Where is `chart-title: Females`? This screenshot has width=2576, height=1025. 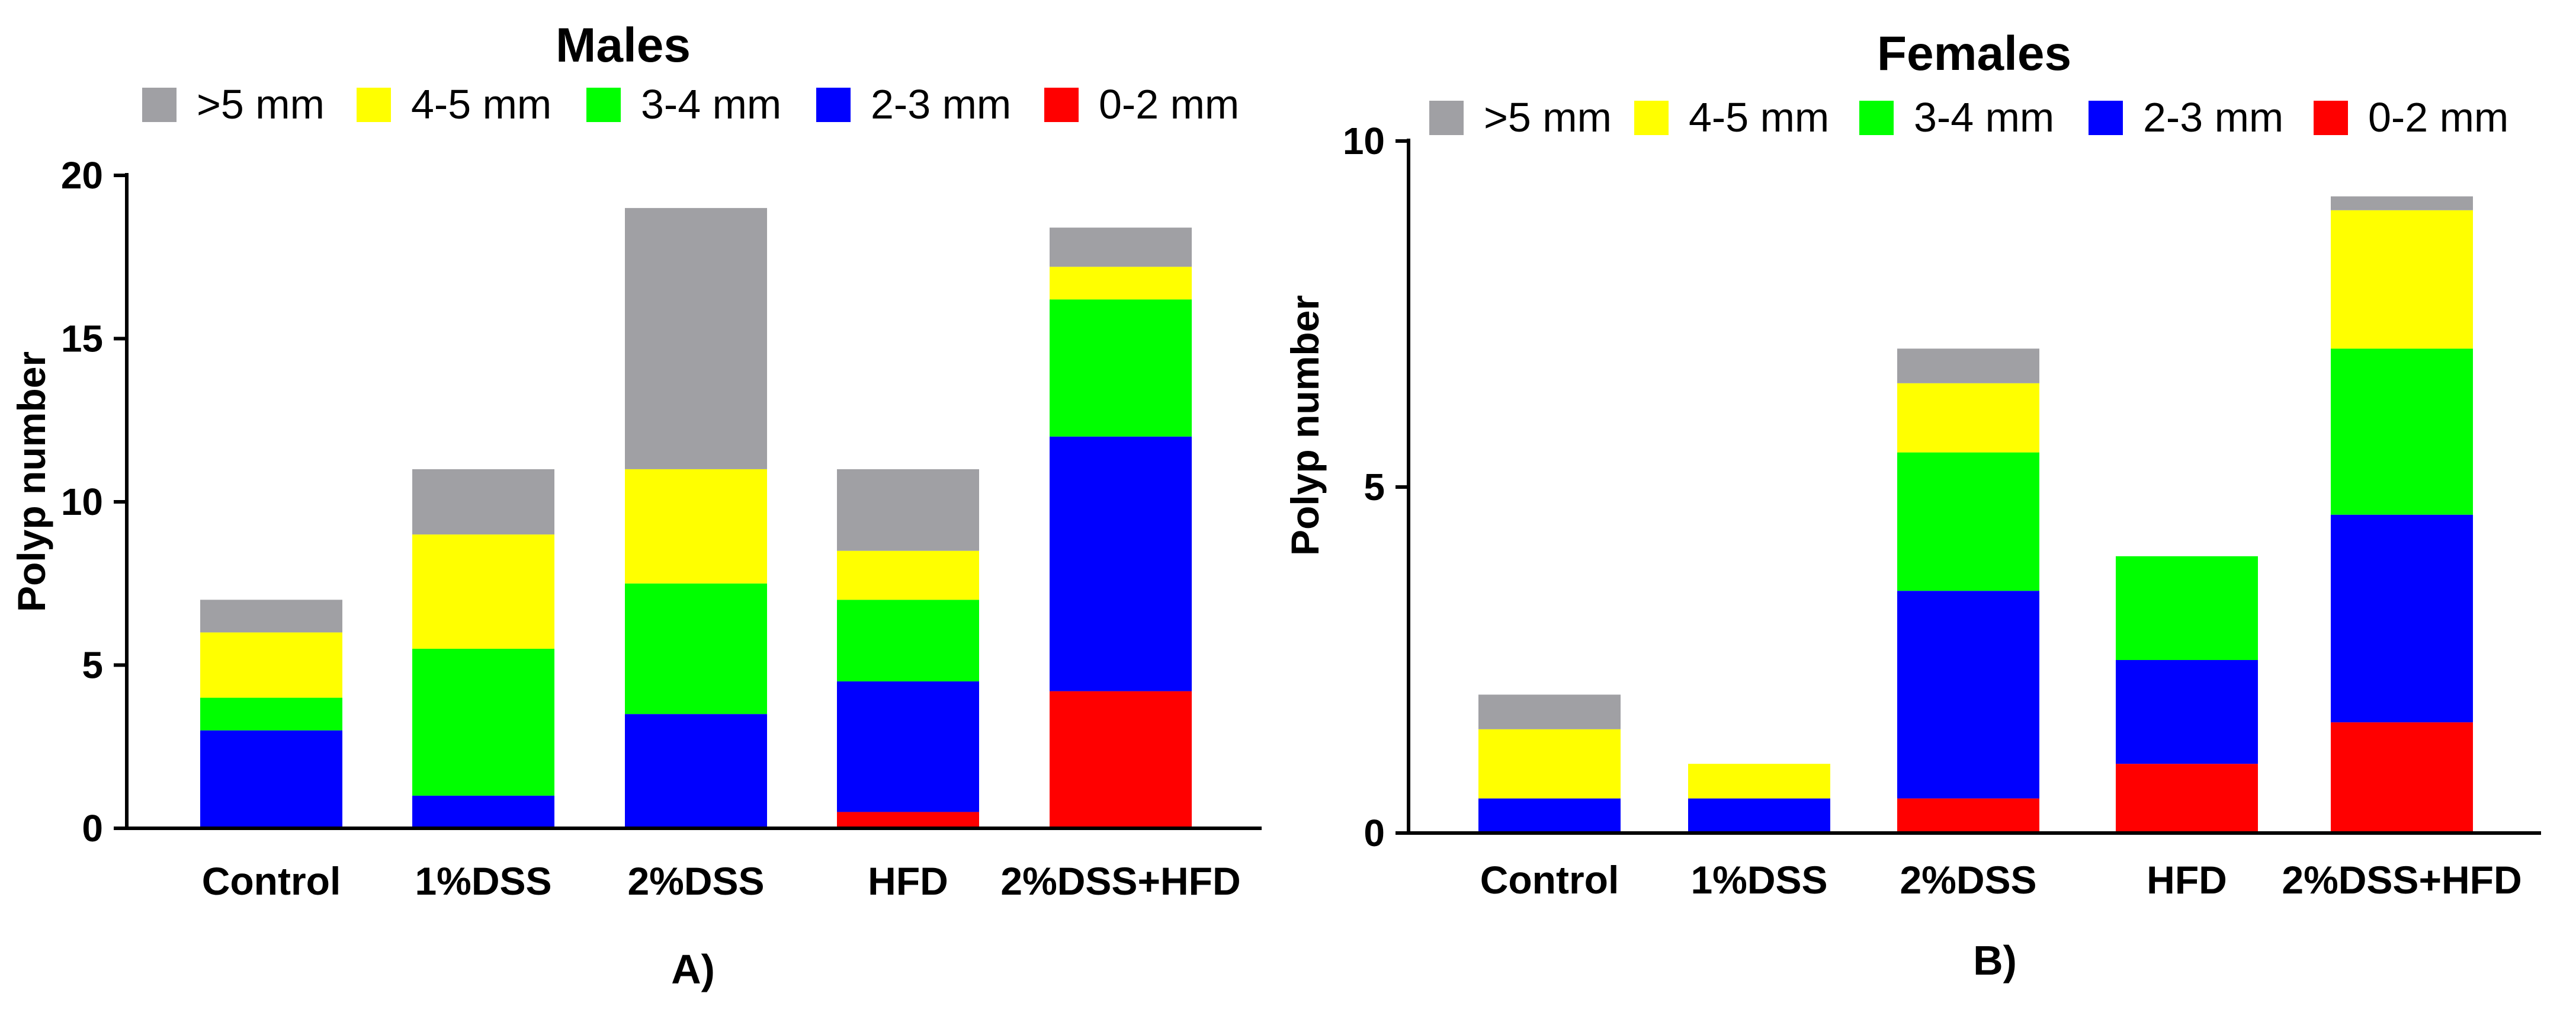 chart-title: Females is located at coordinates (1974, 54).